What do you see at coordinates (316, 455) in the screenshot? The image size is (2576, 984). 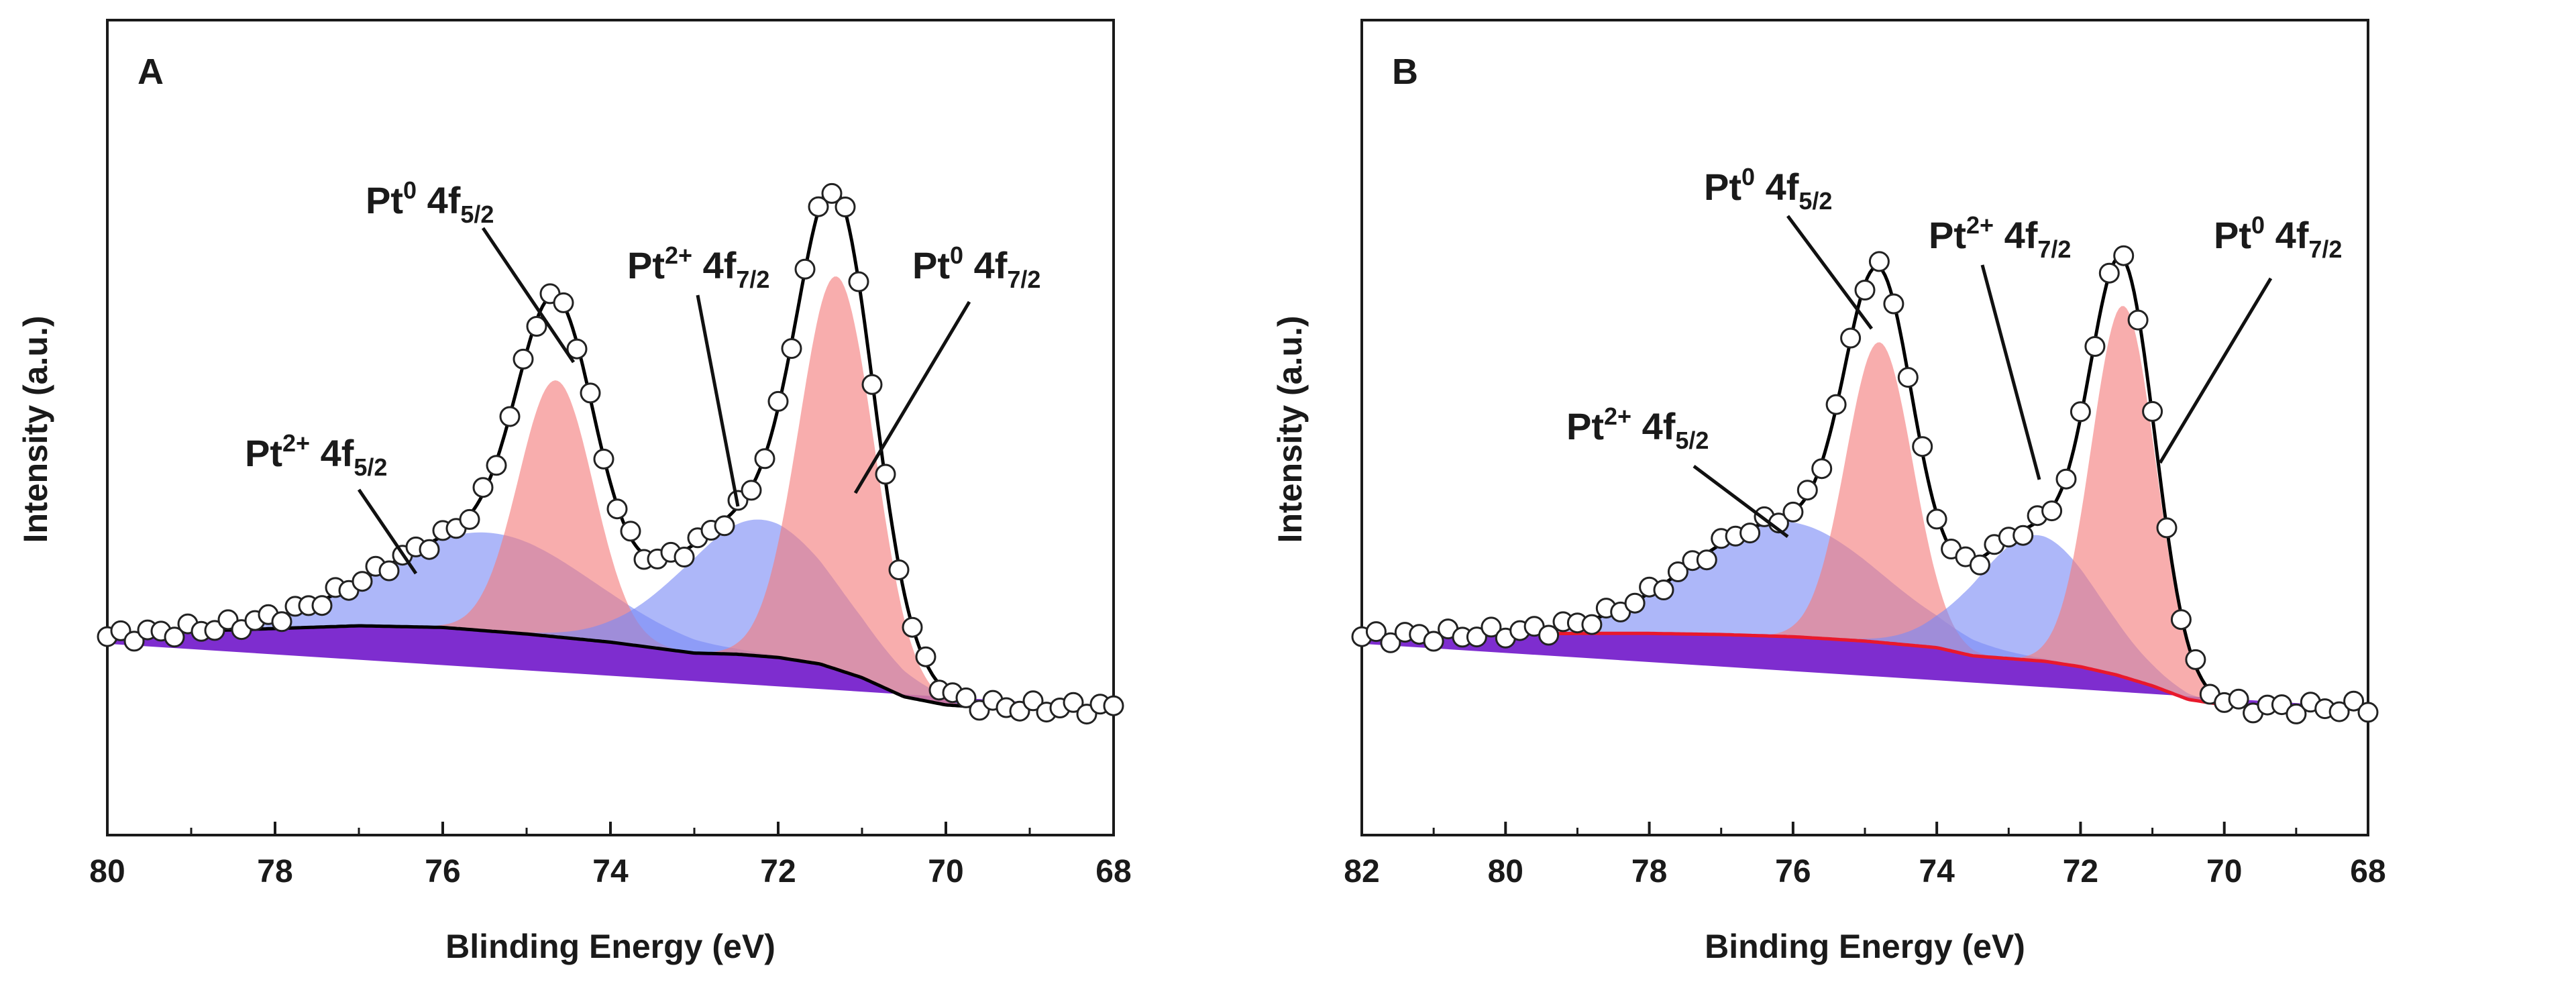 I see `panel-a-label-pt2-4f52: Pt2+ 4f5/2` at bounding box center [316, 455].